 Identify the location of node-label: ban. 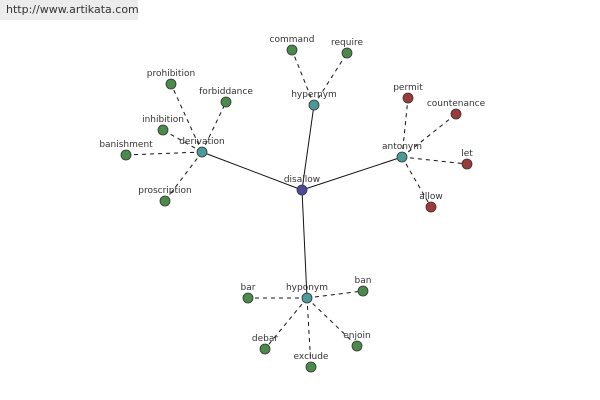
(363, 281).